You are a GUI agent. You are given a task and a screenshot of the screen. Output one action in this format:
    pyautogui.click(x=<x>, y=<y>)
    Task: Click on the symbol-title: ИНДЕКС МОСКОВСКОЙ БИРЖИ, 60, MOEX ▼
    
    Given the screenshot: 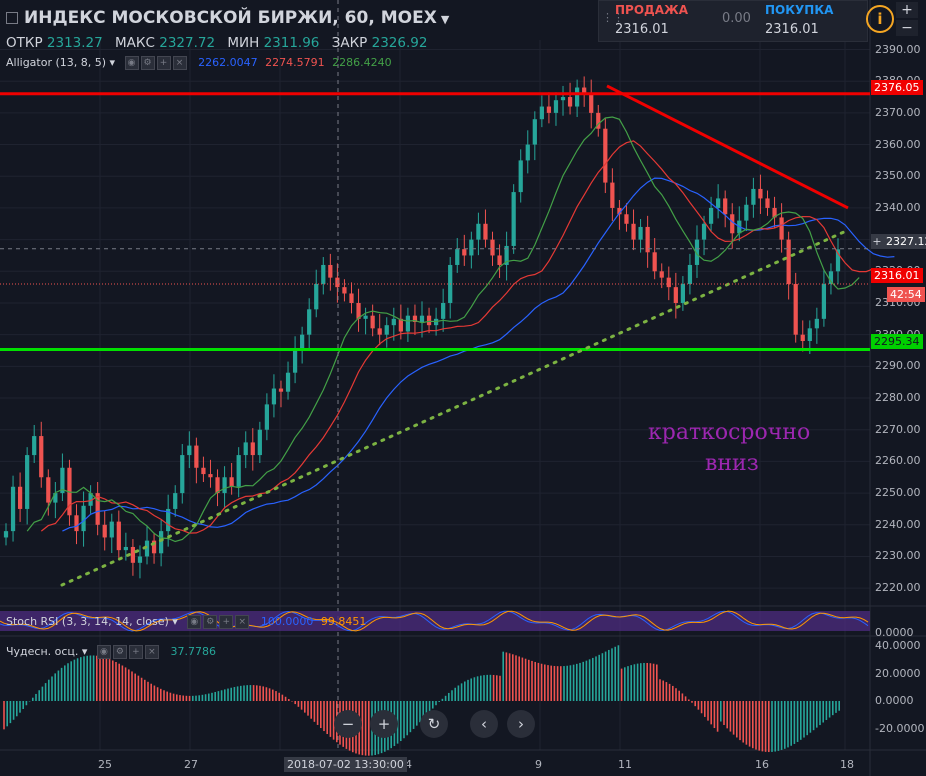 What is the action you would take?
    pyautogui.click(x=227, y=18)
    